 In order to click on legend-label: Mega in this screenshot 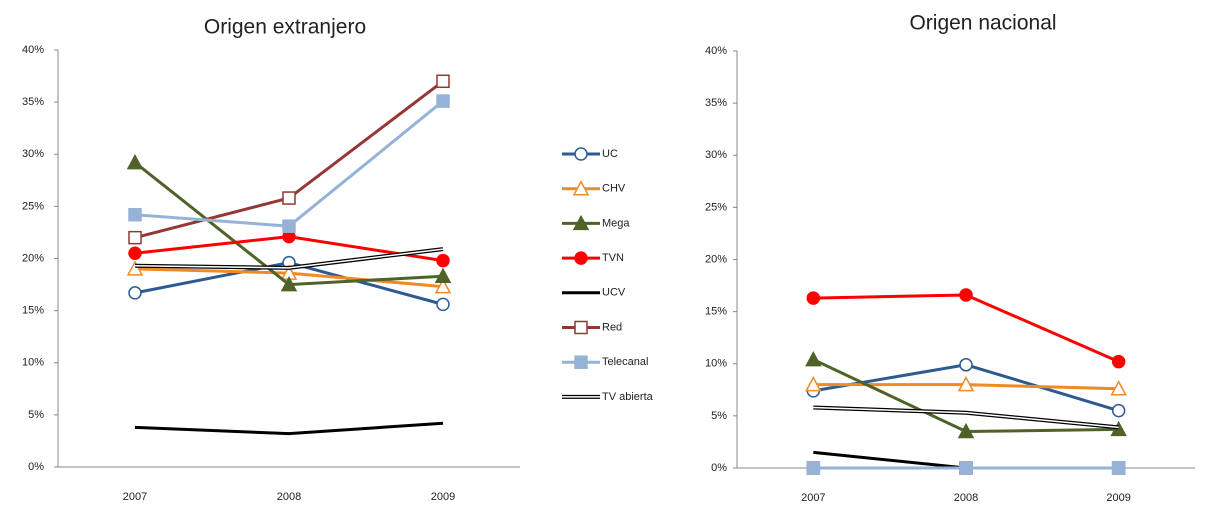, I will do `click(616, 223)`.